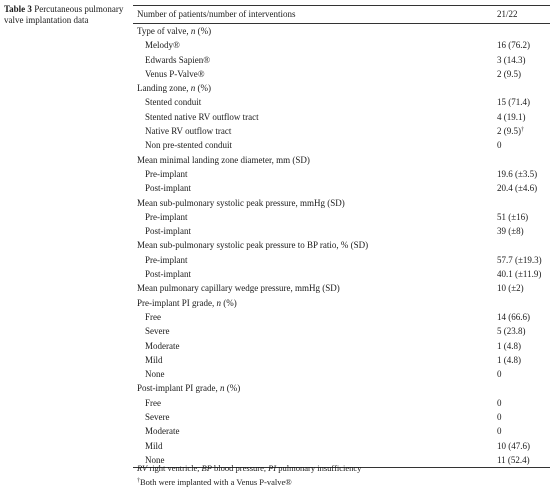 The image size is (554, 494). I want to click on row-label: Post-implant PI grade, n (%), so click(189, 388).